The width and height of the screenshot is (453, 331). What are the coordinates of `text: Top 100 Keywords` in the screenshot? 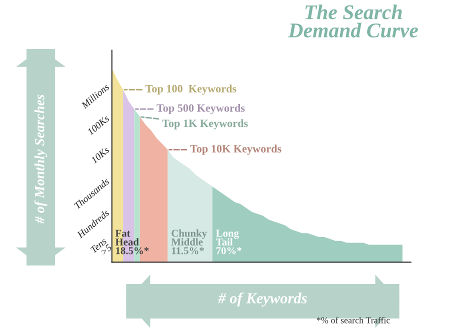 It's located at (190, 89).